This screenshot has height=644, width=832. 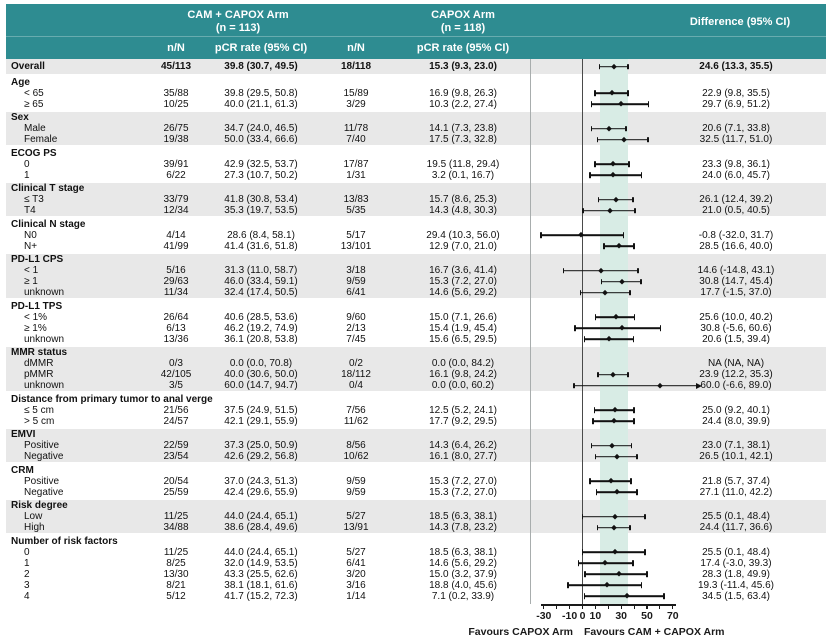 What do you see at coordinates (28, 66) in the screenshot?
I see `row-label: Overall` at bounding box center [28, 66].